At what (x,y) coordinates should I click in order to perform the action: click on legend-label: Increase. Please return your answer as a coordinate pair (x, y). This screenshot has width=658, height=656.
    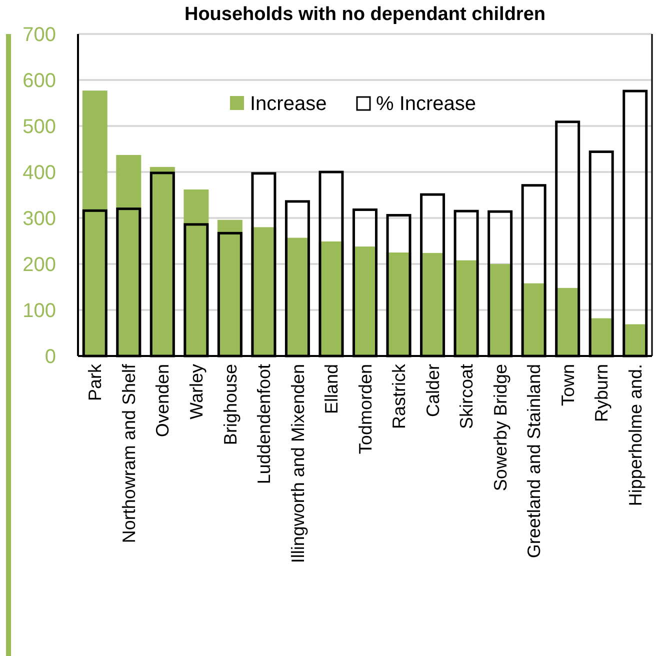
    Looking at the image, I should click on (288, 104).